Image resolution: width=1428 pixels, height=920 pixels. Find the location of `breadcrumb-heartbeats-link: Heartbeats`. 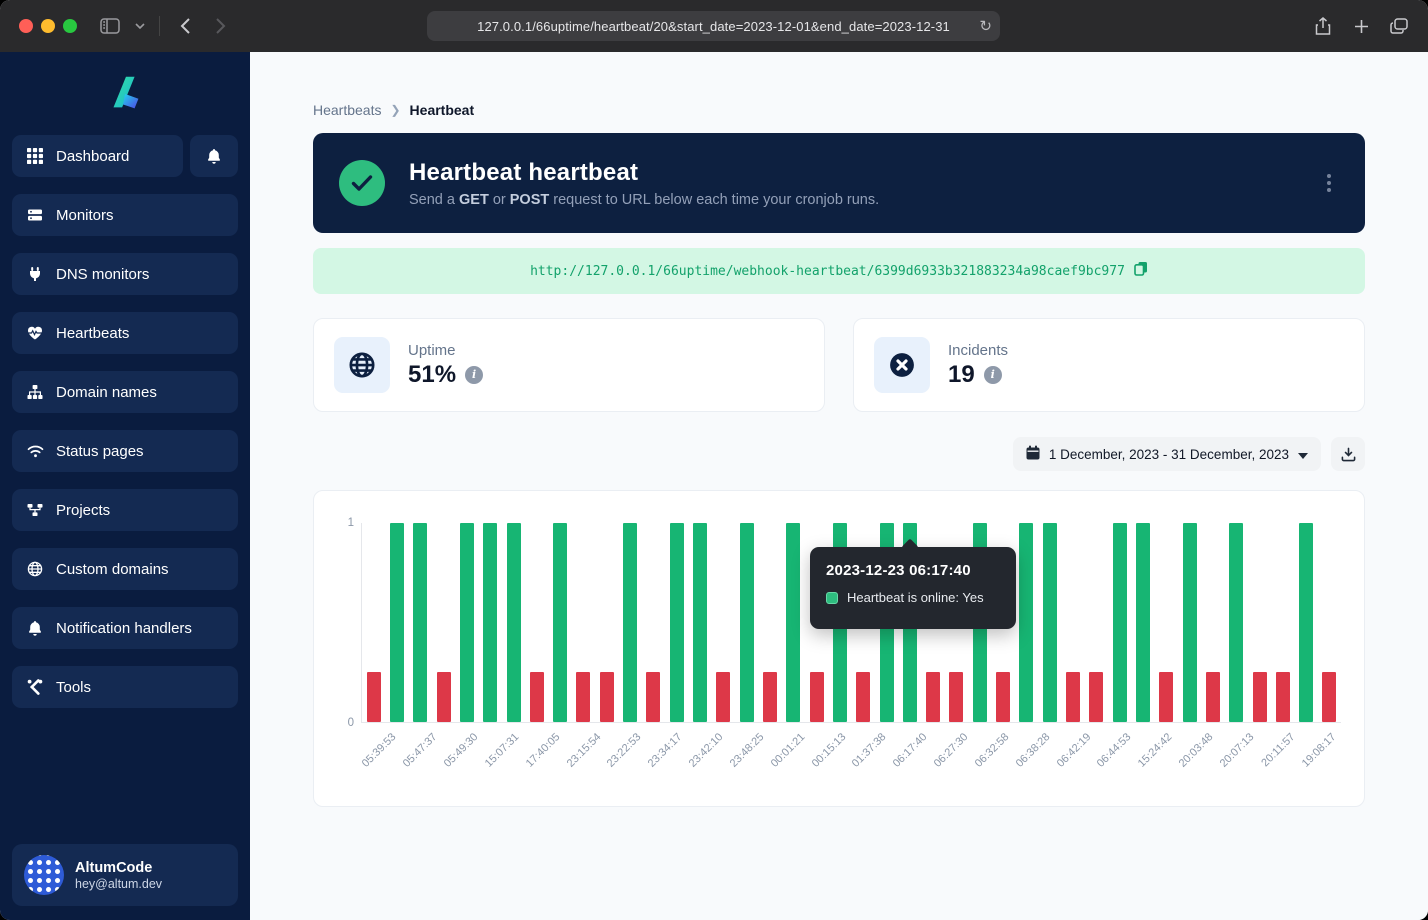

breadcrumb-heartbeats-link: Heartbeats is located at coordinates (347, 110).